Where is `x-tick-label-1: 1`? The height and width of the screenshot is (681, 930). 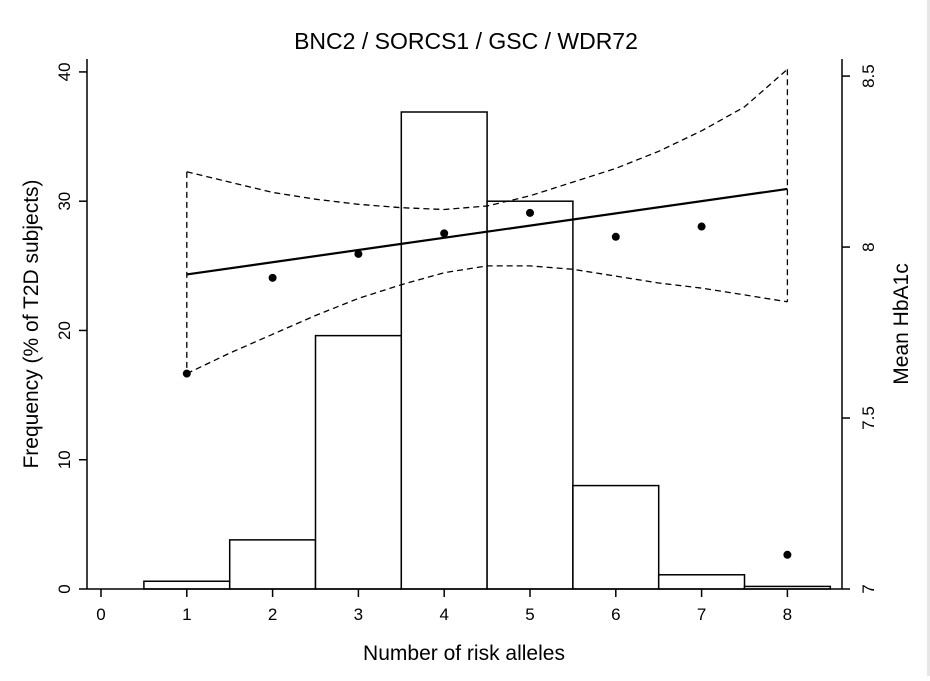 x-tick-label-1: 1 is located at coordinates (186, 614).